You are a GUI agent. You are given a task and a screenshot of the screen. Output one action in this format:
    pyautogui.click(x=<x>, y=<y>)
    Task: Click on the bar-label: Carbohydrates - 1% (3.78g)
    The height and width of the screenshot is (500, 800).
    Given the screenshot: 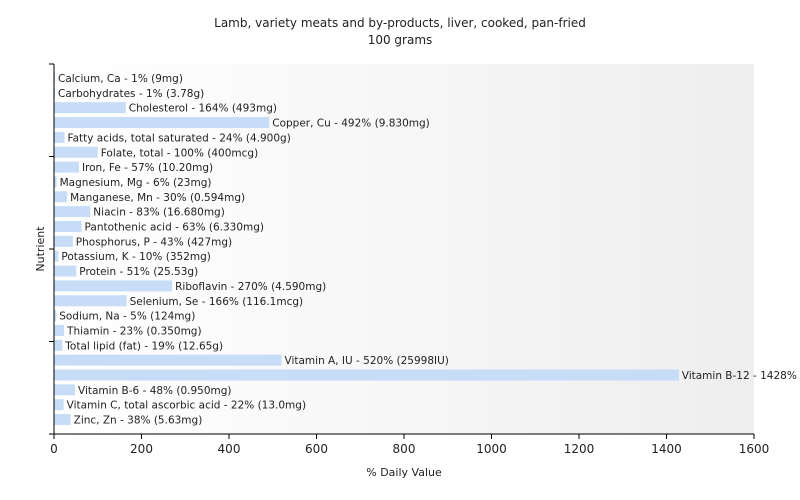 What is the action you would take?
    pyautogui.click(x=131, y=94)
    